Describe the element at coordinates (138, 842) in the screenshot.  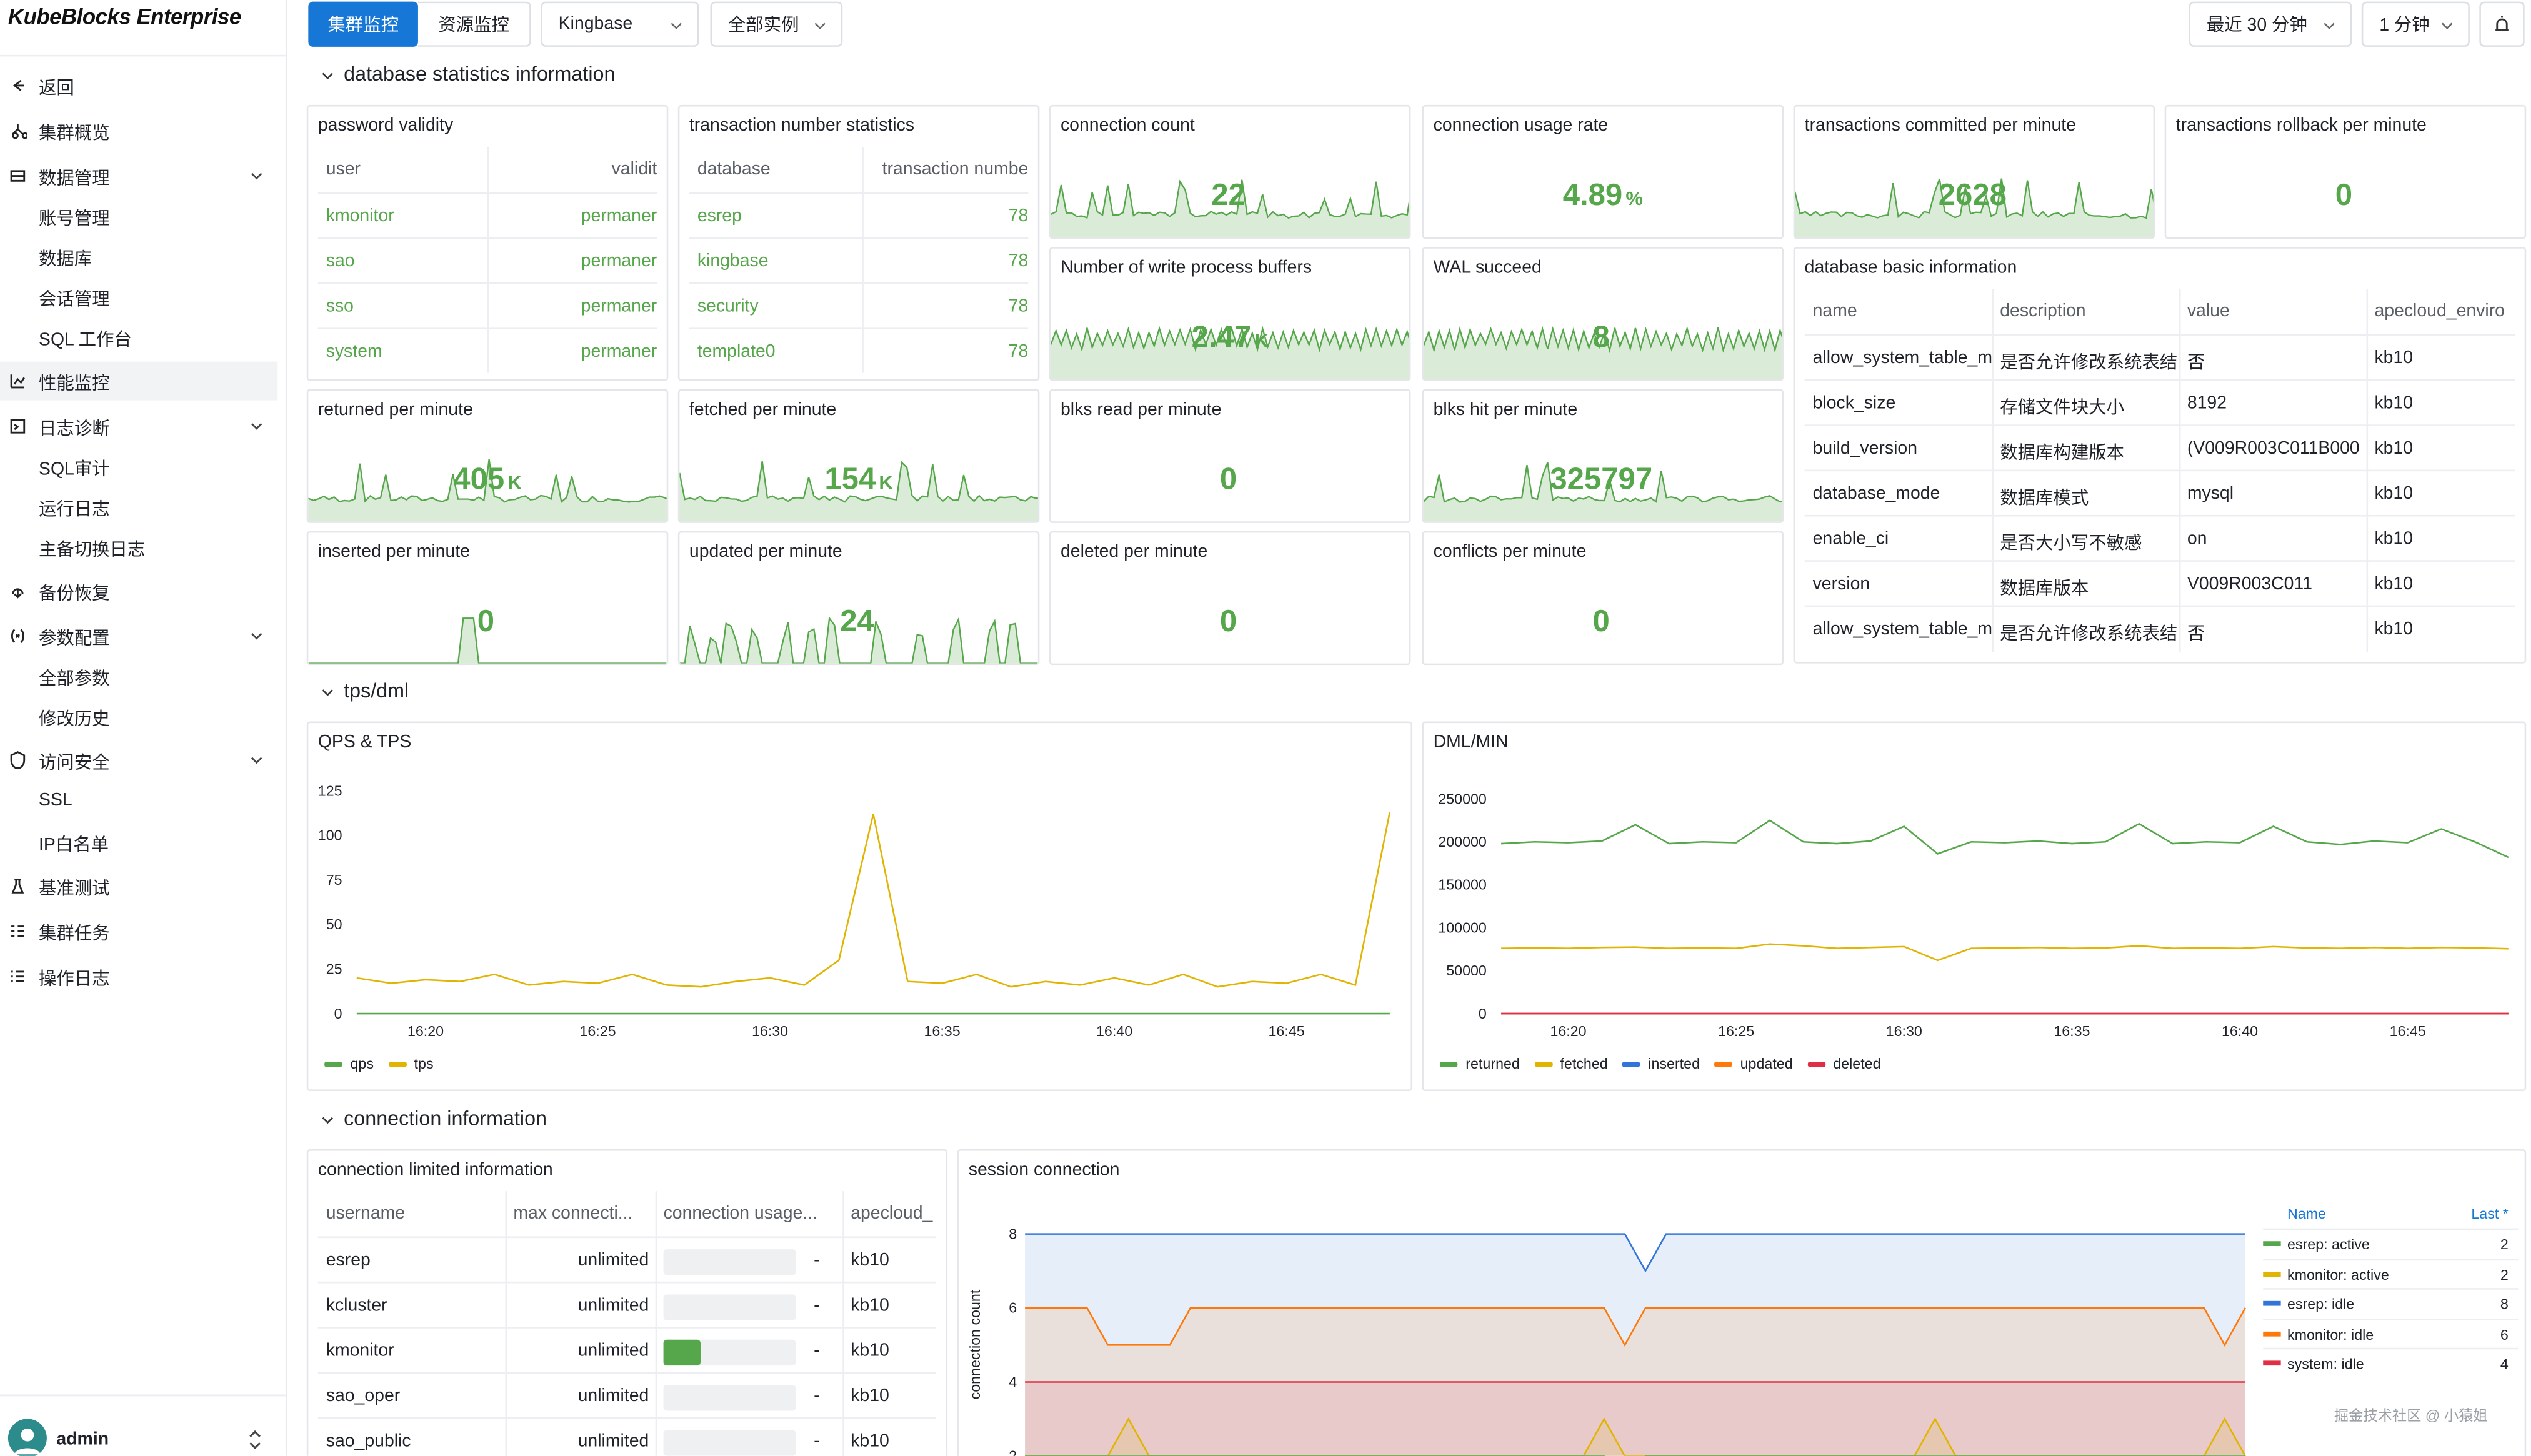
I see `sidebar-item-18: IP白名单` at that location.